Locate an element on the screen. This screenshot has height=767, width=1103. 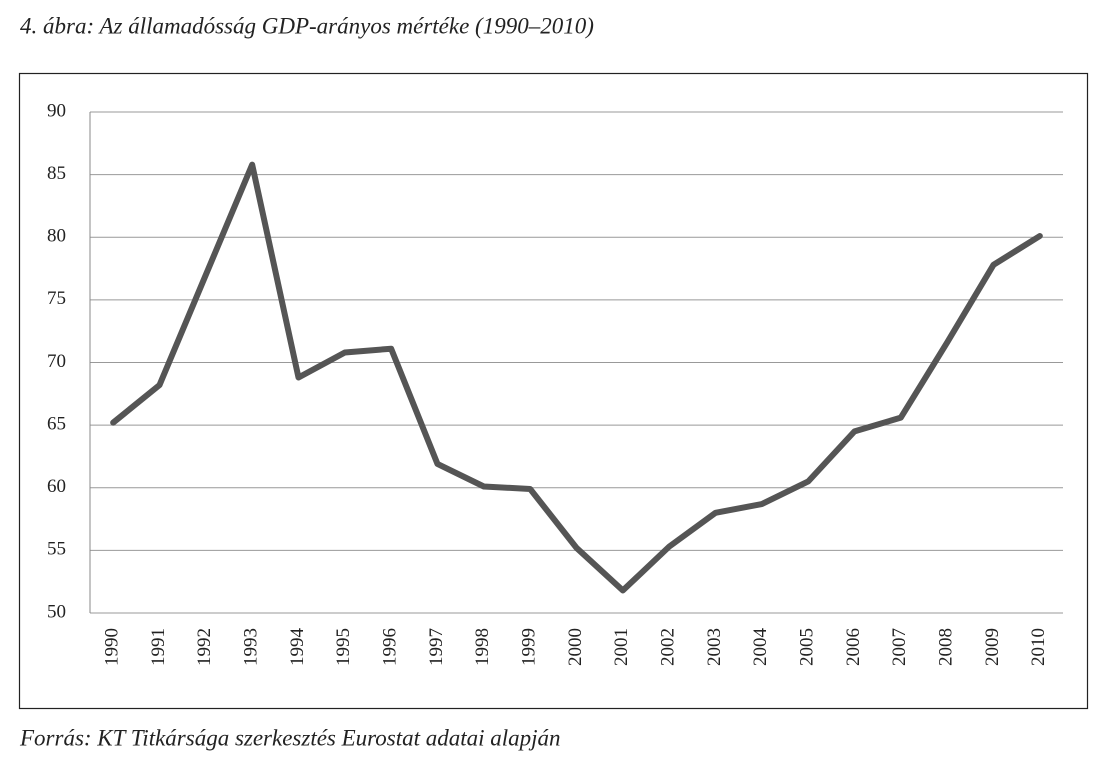
x-tick-label: 2001 is located at coordinates (621, 647).